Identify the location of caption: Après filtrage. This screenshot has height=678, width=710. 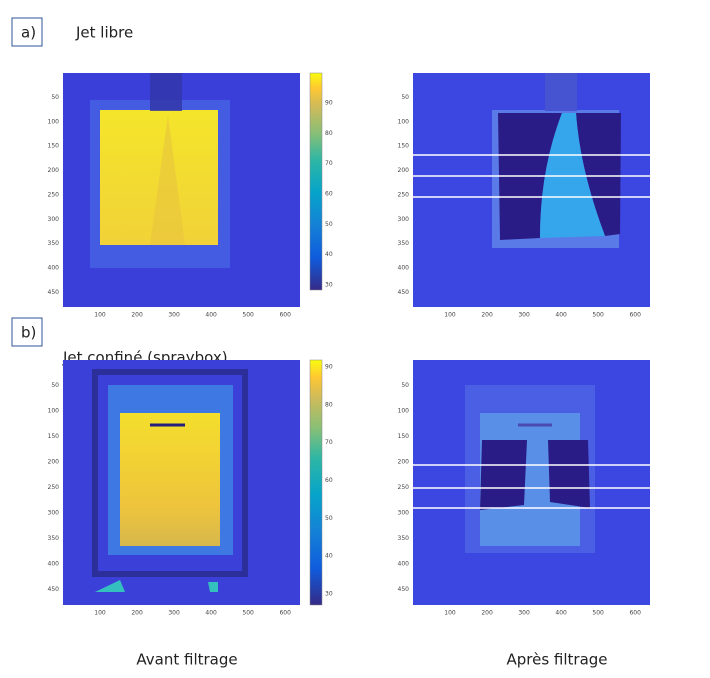
(556, 660).